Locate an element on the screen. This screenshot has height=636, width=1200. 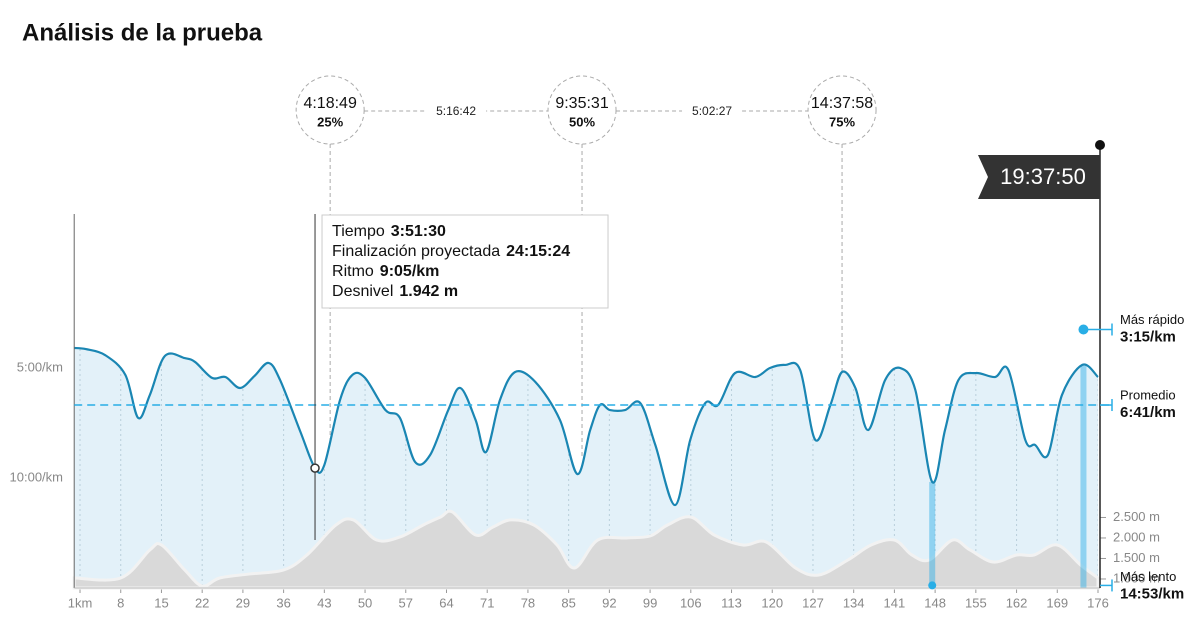
tooltip-value: 1.942 m is located at coordinates (428, 291).